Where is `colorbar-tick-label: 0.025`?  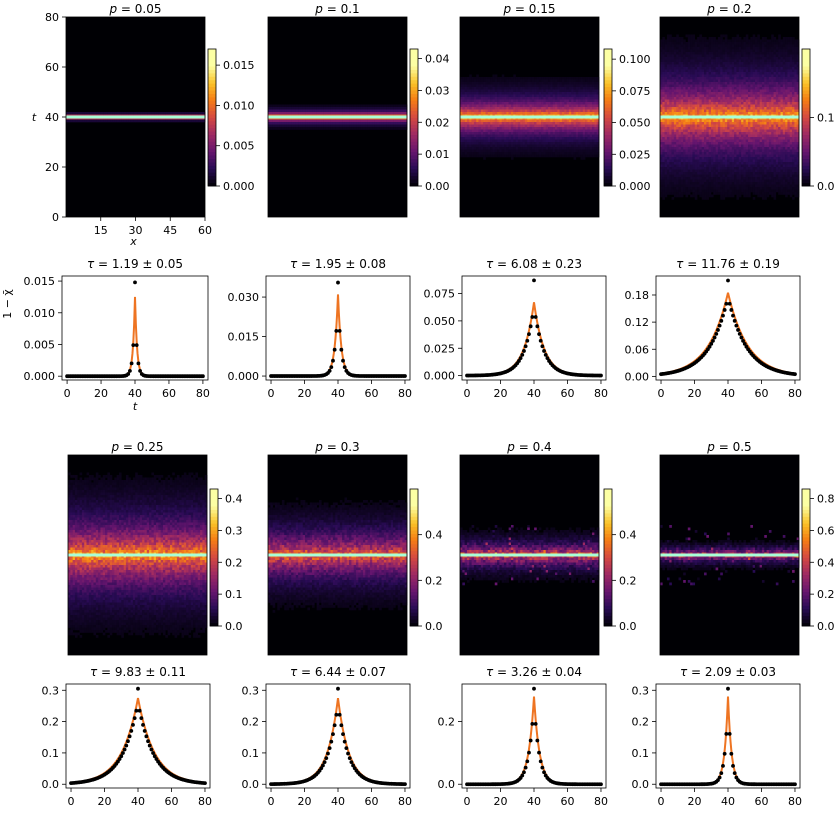 colorbar-tick-label: 0.025 is located at coordinates (635, 154).